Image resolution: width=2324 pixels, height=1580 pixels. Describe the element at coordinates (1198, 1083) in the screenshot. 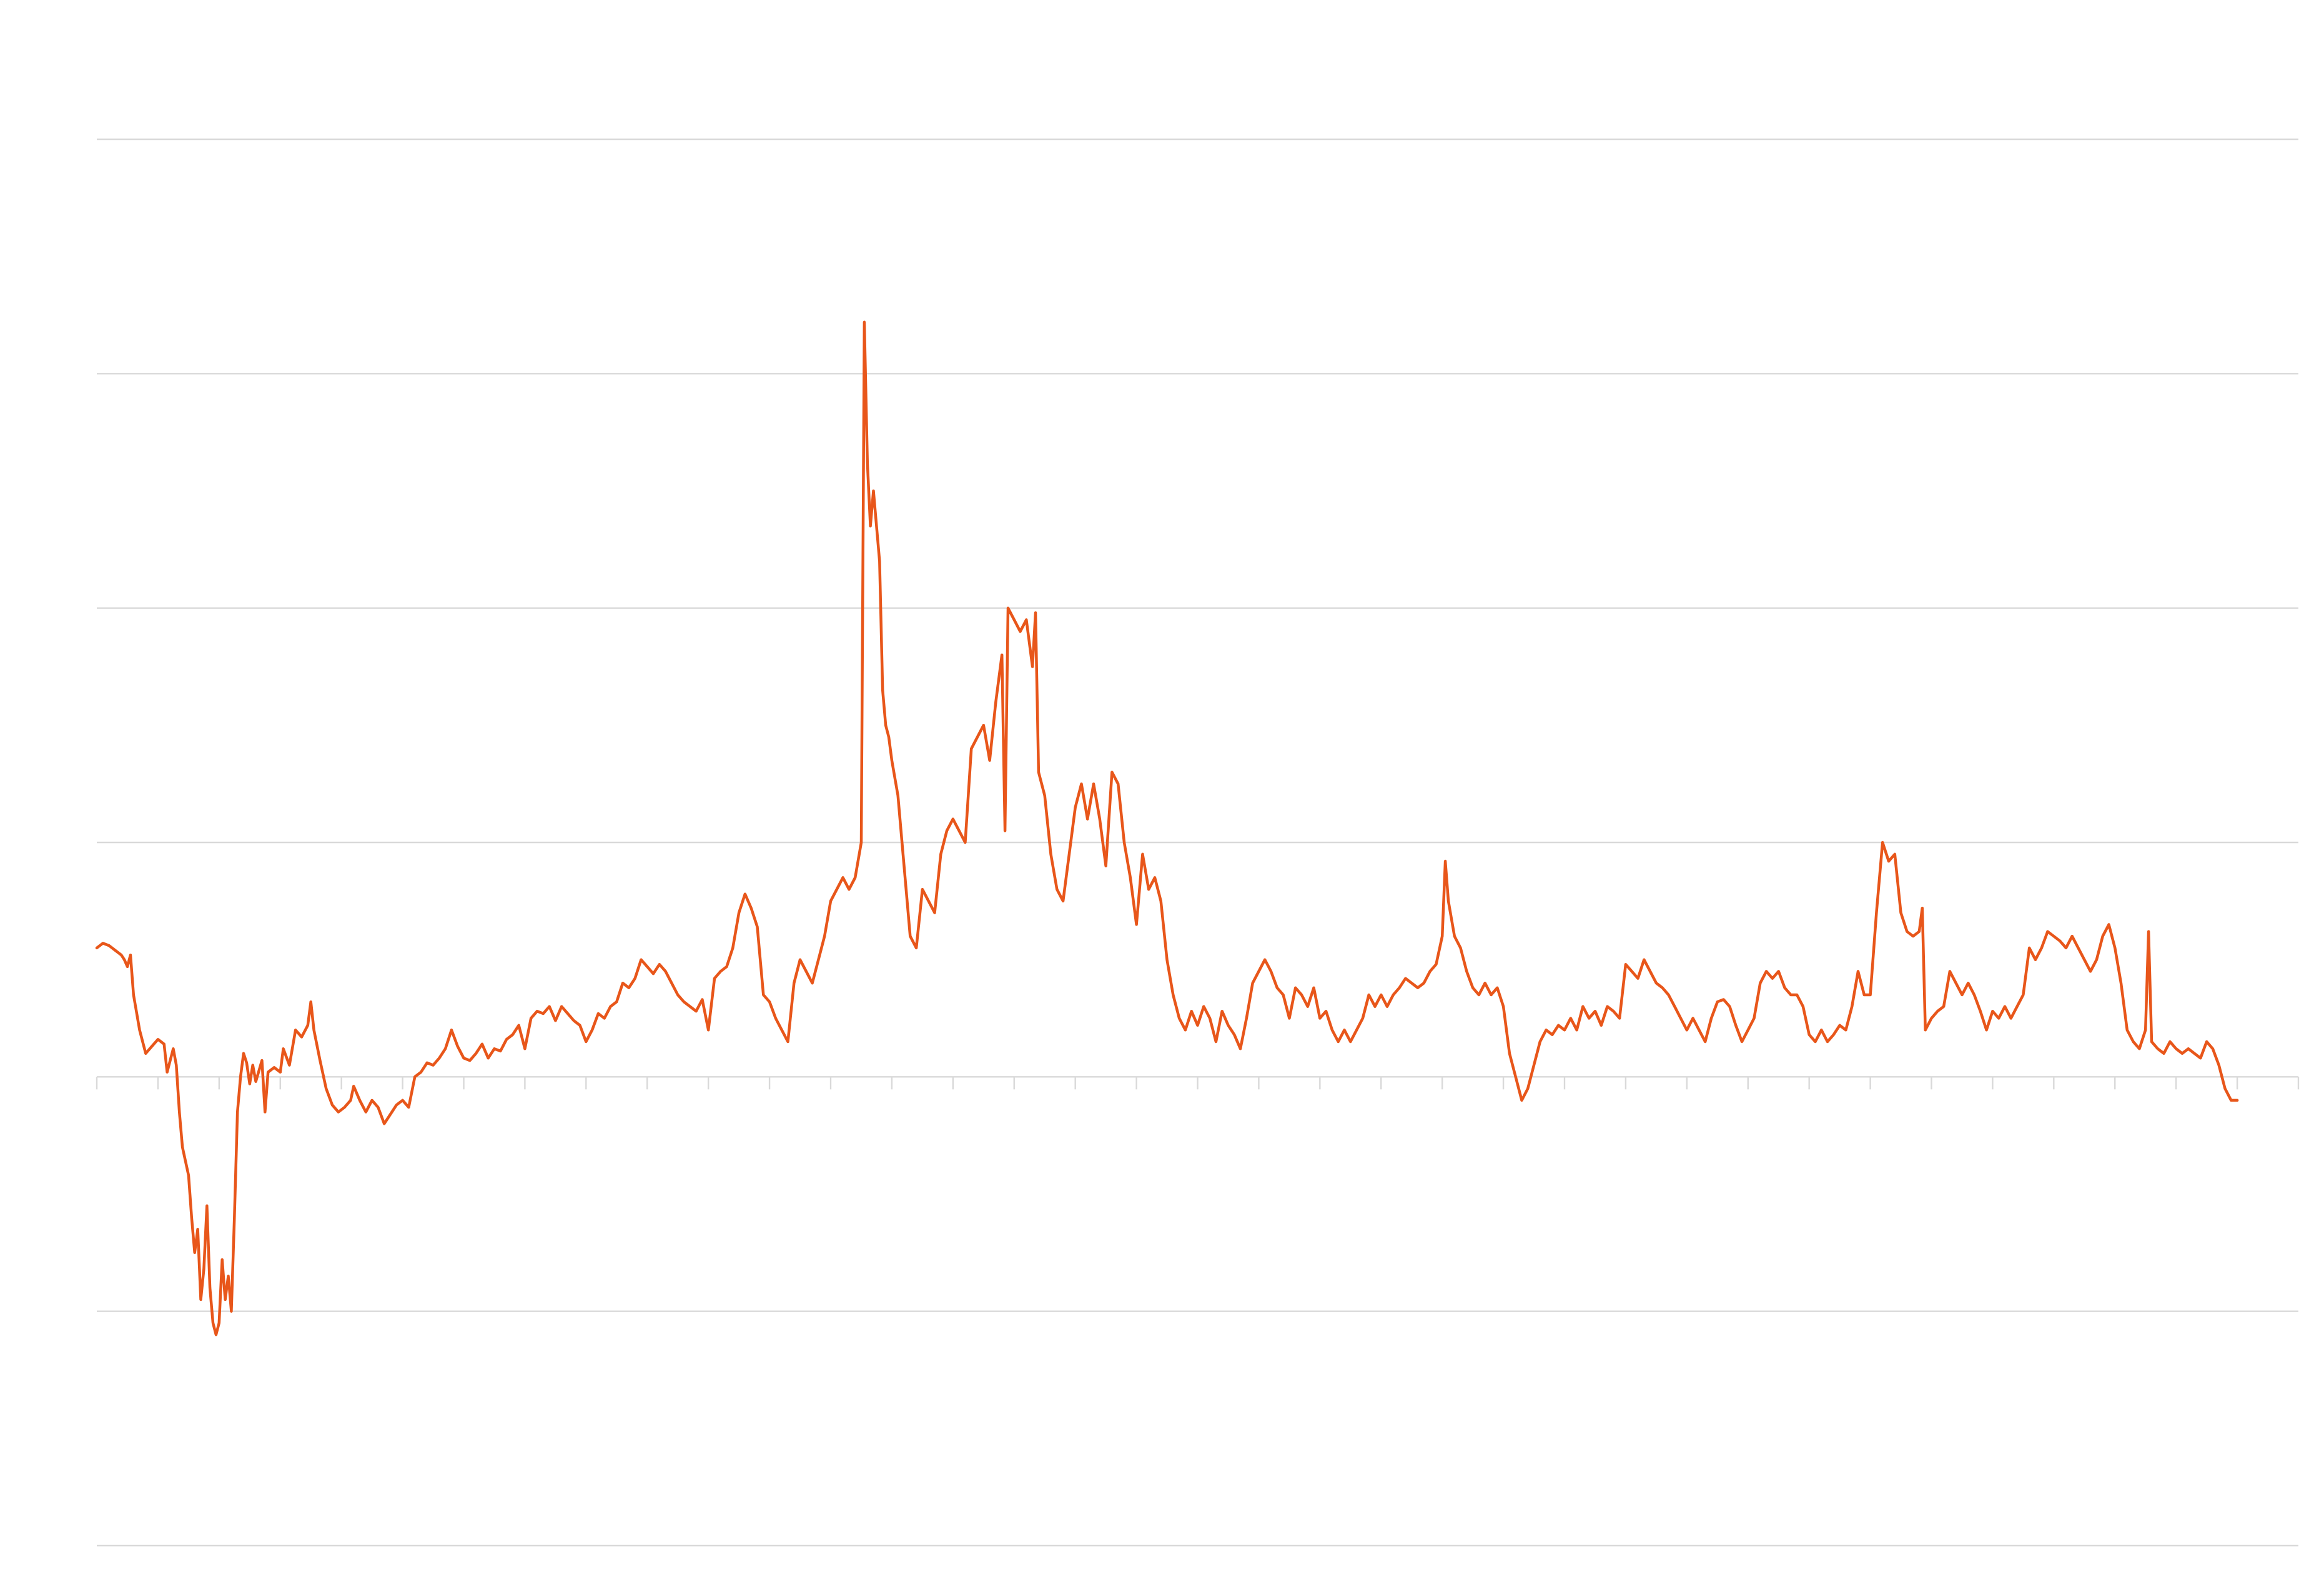

I see `x-axis-ticks` at that location.